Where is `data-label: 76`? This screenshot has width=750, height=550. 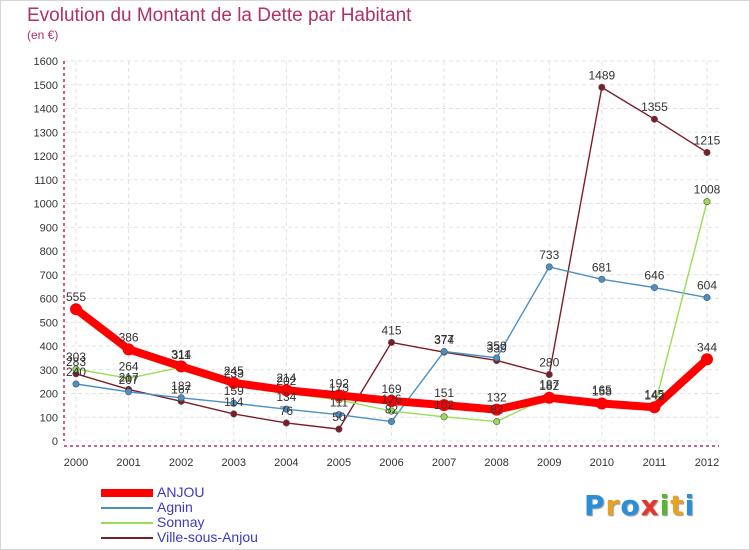 data-label: 76 is located at coordinates (287, 411).